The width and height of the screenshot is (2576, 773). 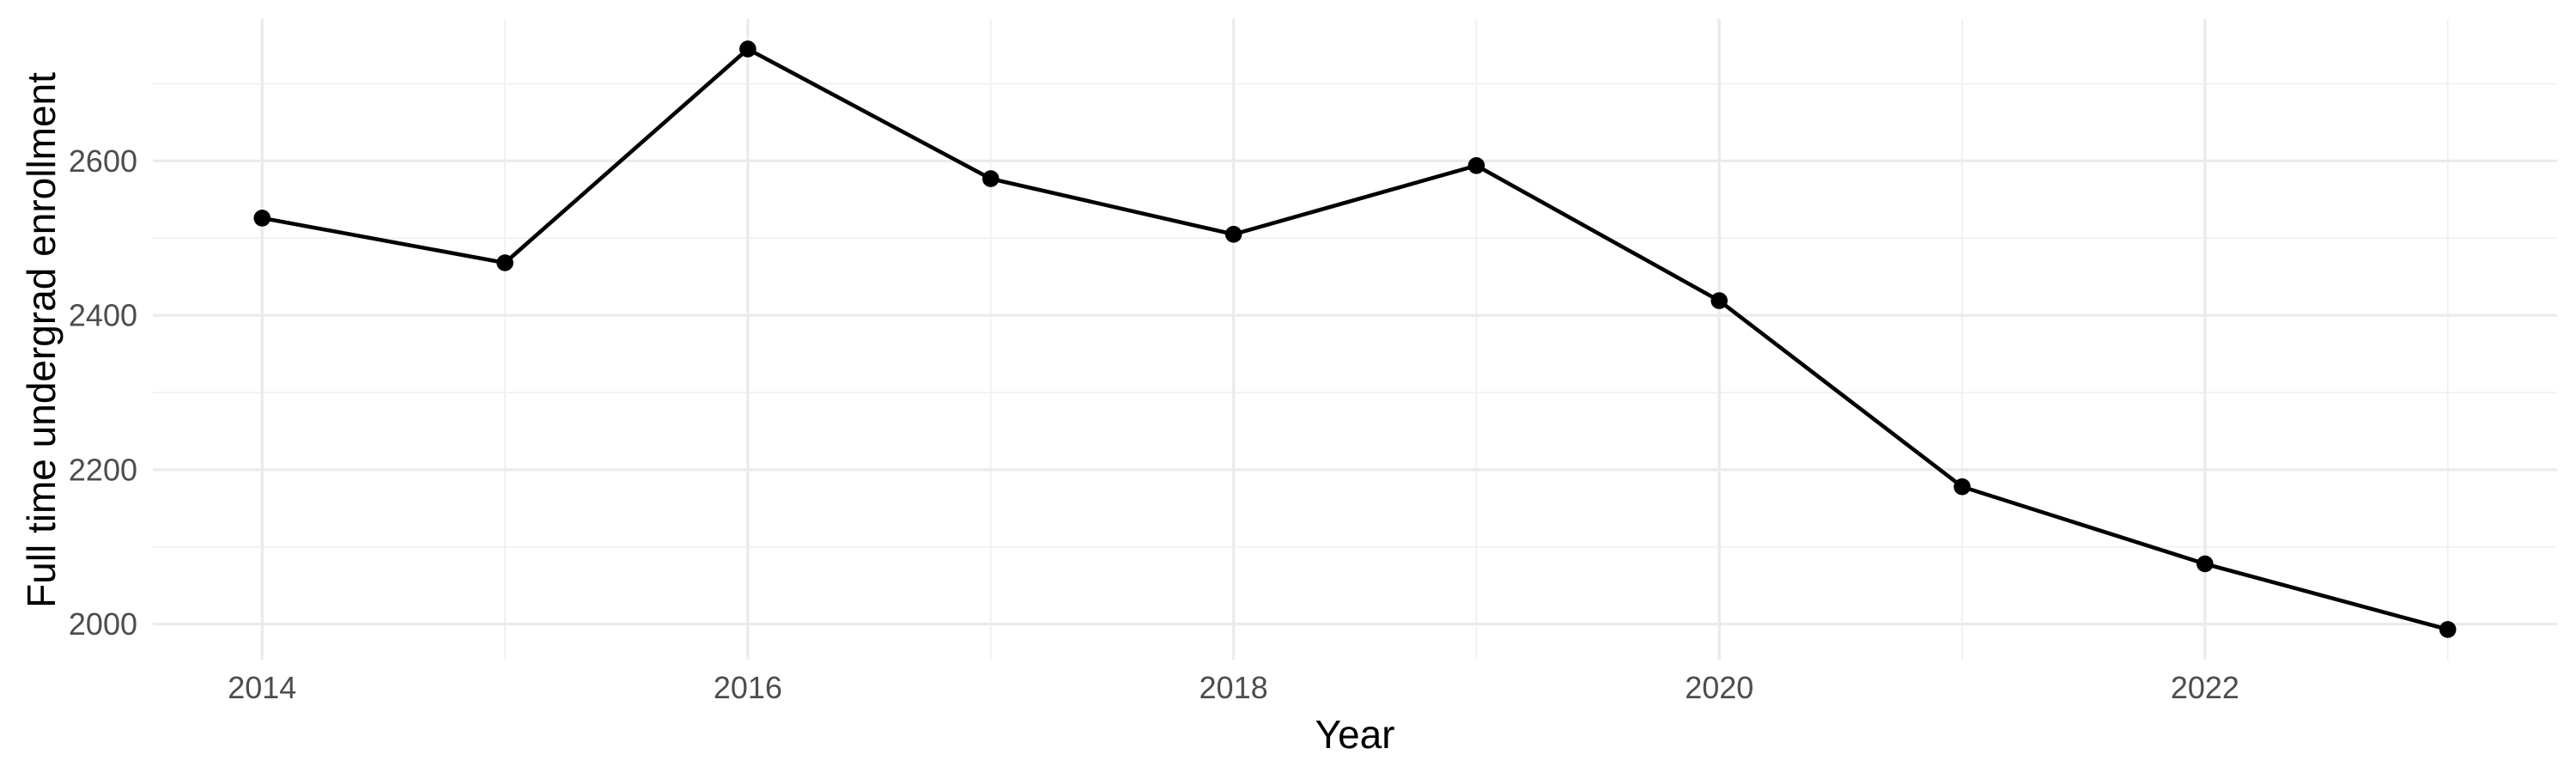 What do you see at coordinates (1355, 734) in the screenshot?
I see `x-axis-title: Year` at bounding box center [1355, 734].